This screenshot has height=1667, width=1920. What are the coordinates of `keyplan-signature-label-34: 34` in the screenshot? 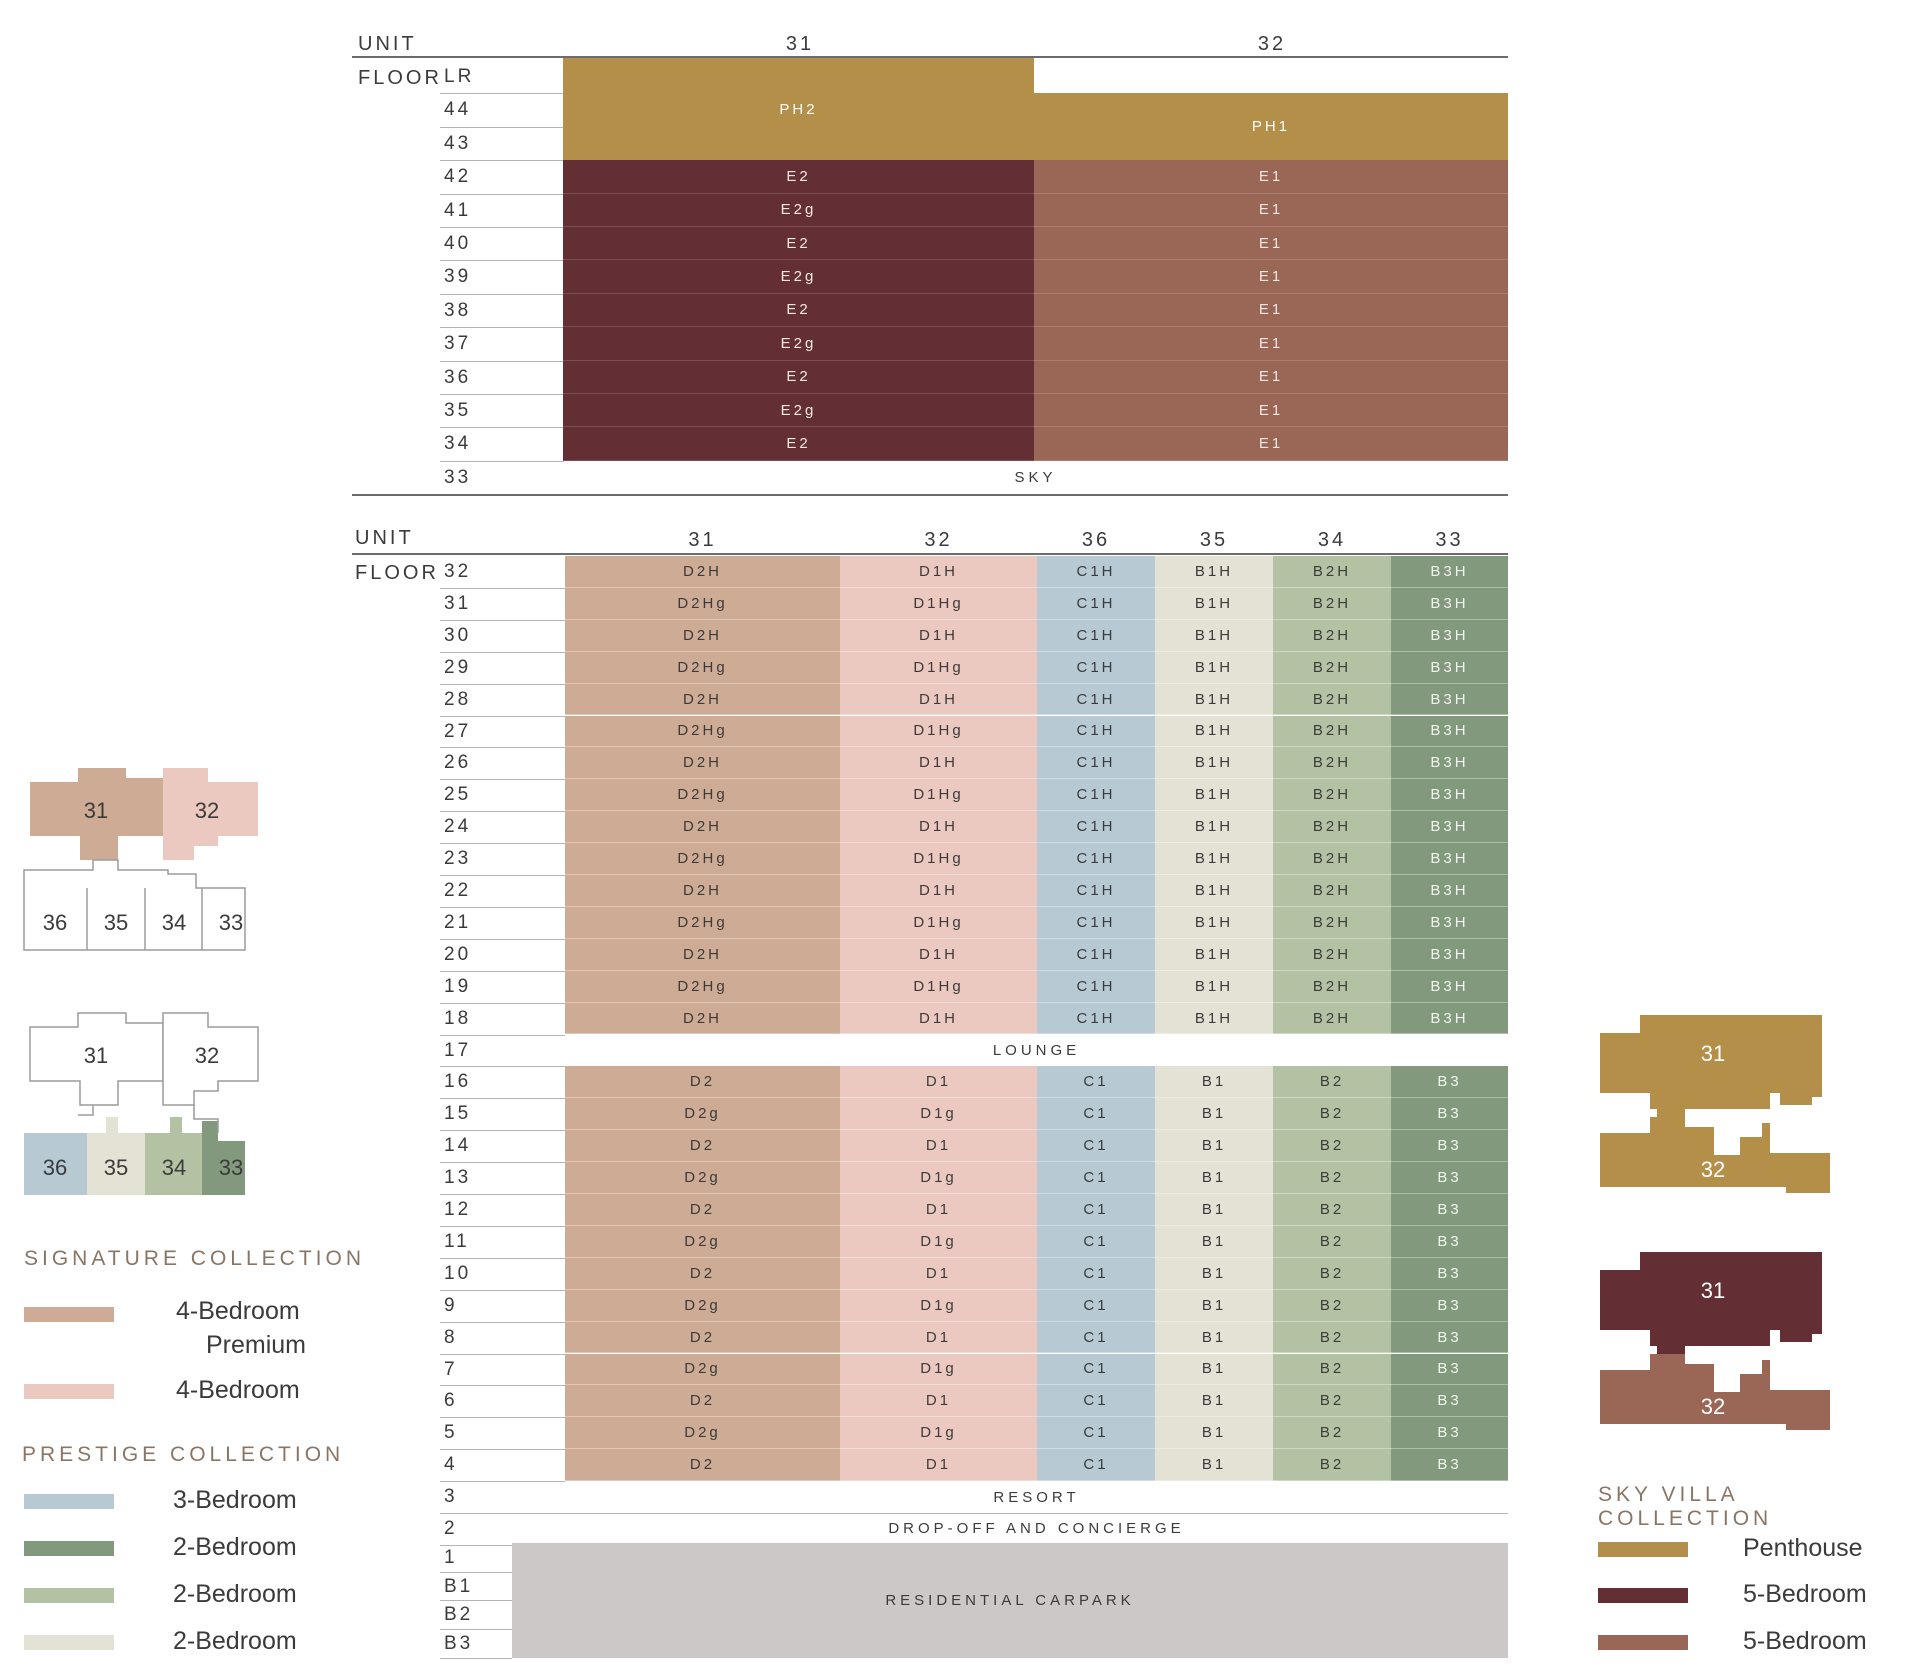 It's located at (174, 922).